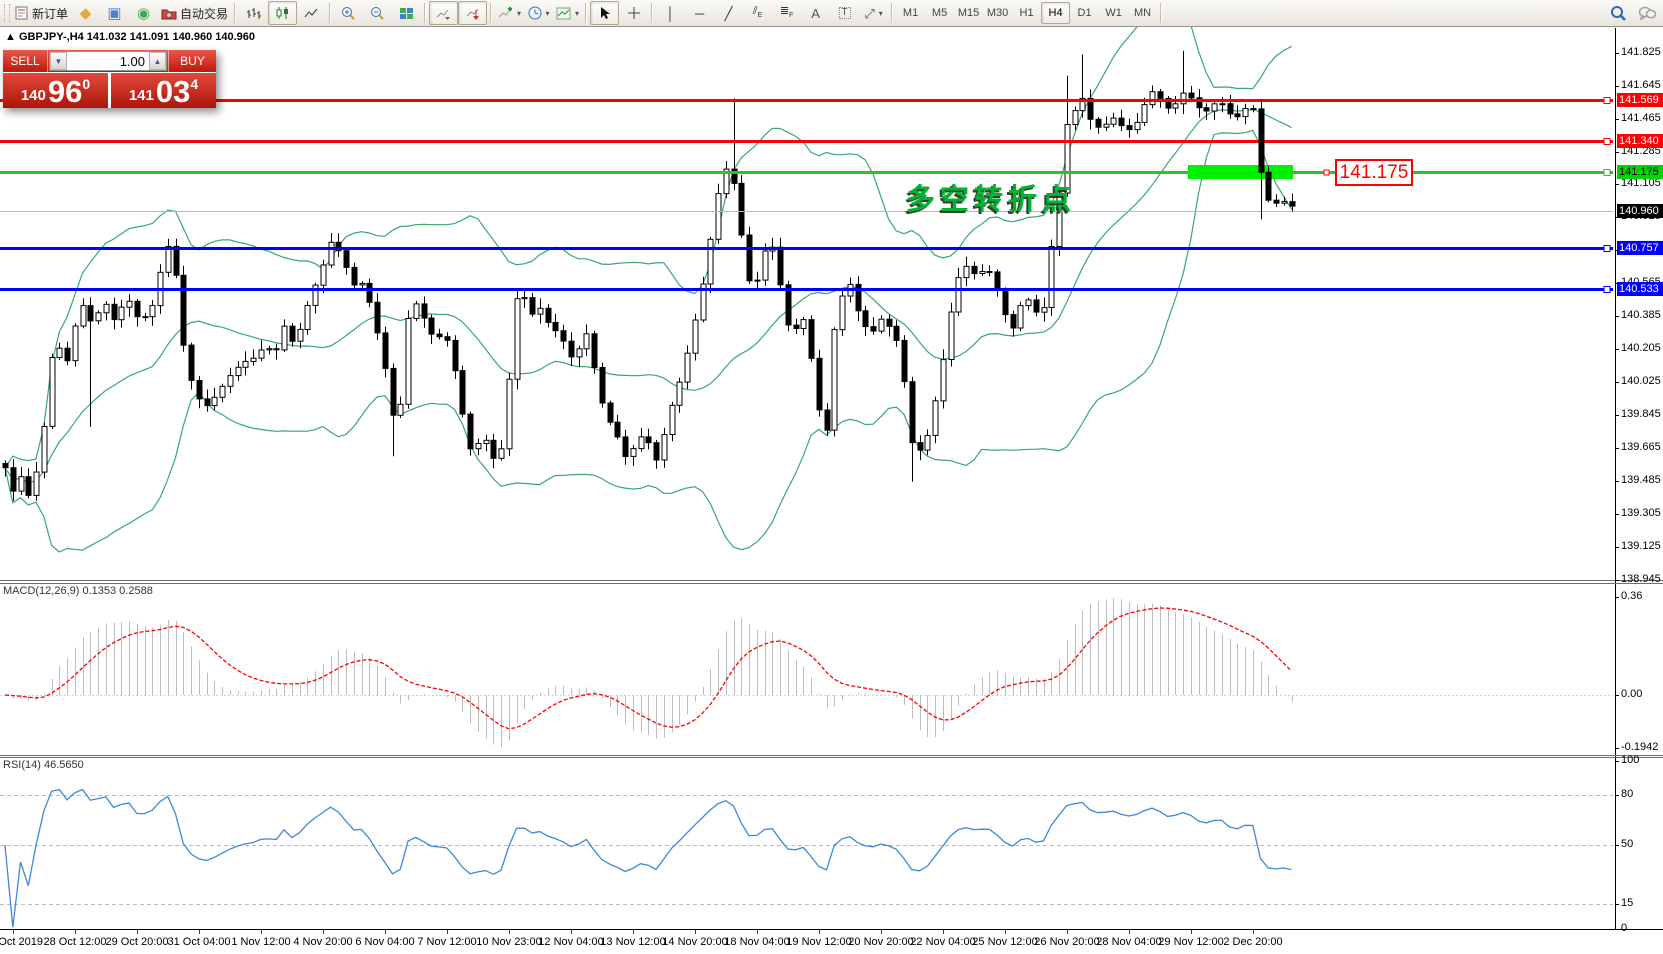  I want to click on zoom-in-button, so click(348, 13).